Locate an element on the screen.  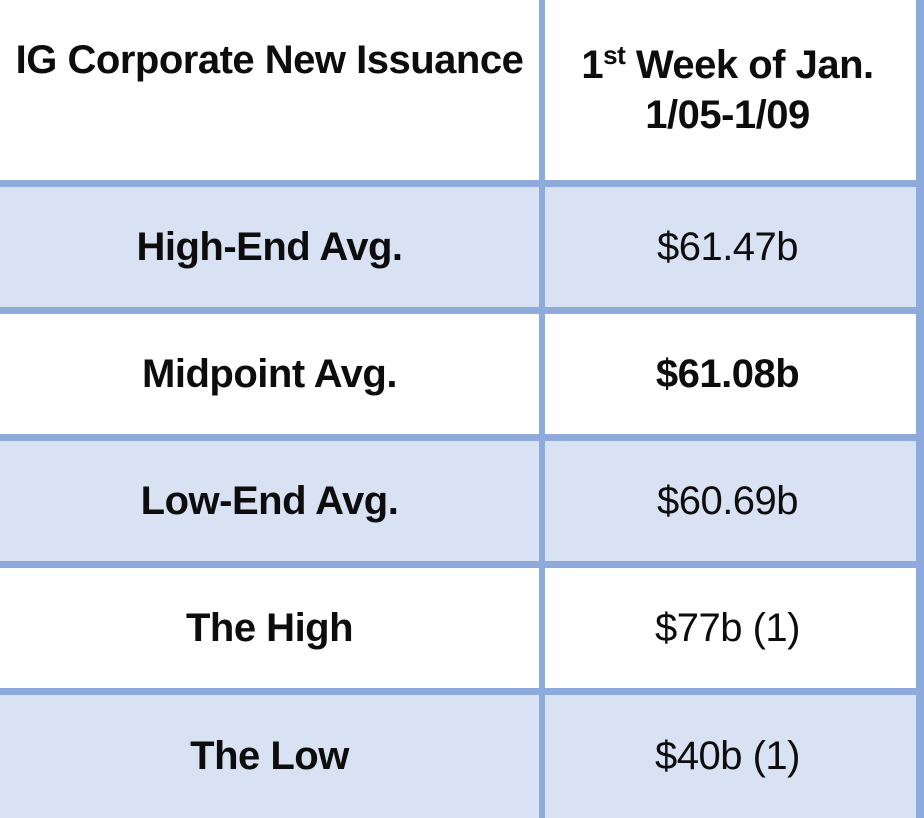
row-label: The High is located at coordinates (269, 627).